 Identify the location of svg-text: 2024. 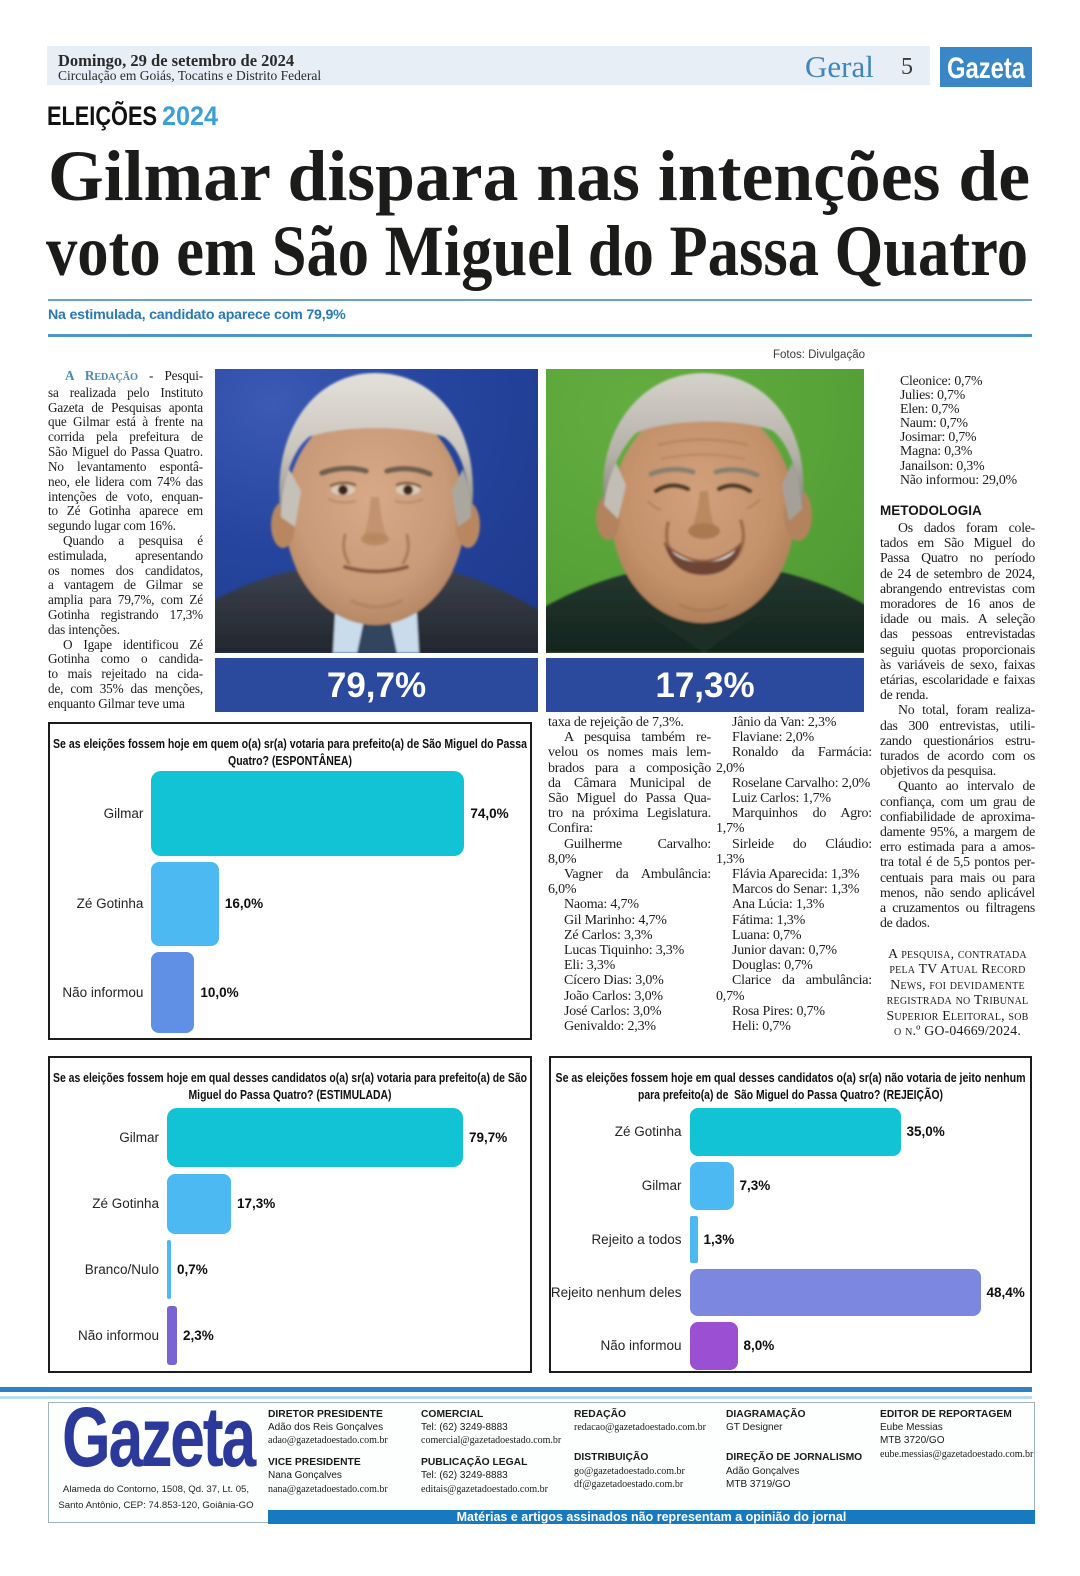
(190, 116).